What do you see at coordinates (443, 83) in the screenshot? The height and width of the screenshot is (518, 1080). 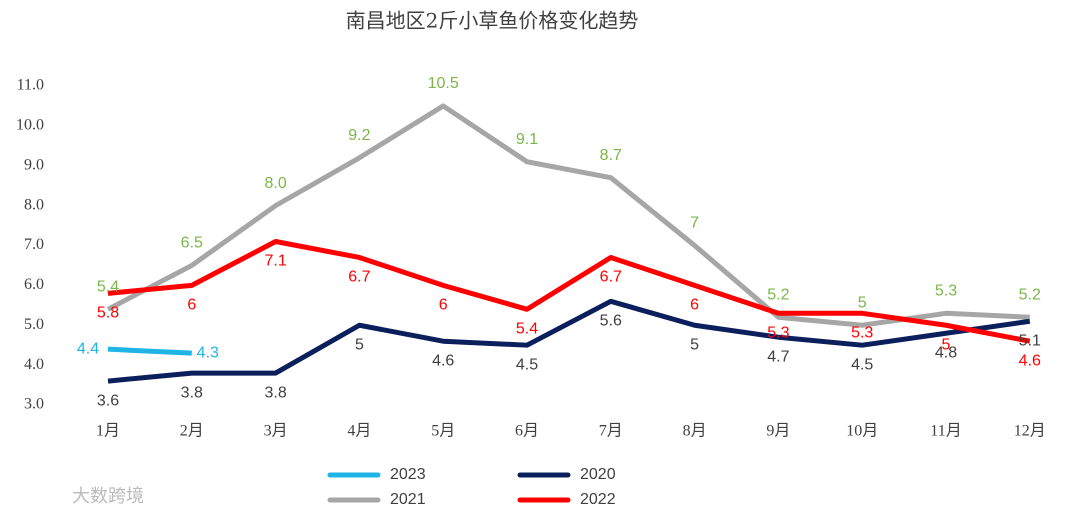 I see `data-label: 10.5` at bounding box center [443, 83].